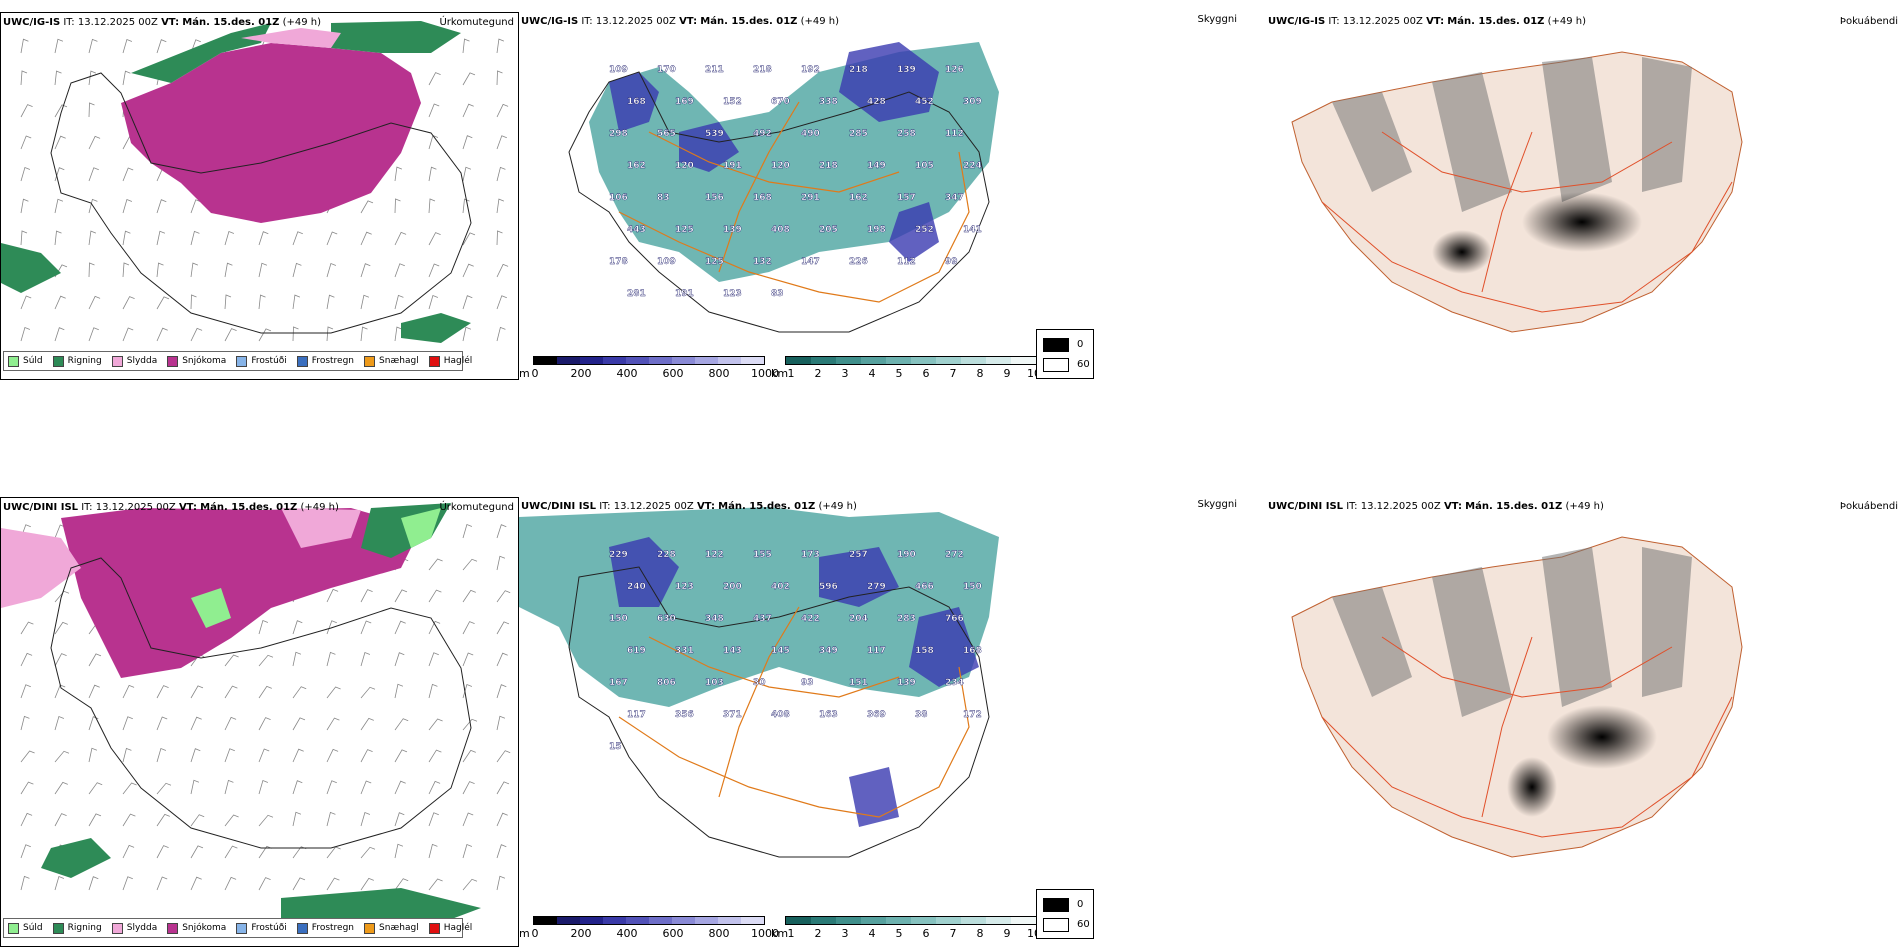 This screenshot has width=1900, height=950. I want to click on legend-label: Frostúði, so click(269, 928).